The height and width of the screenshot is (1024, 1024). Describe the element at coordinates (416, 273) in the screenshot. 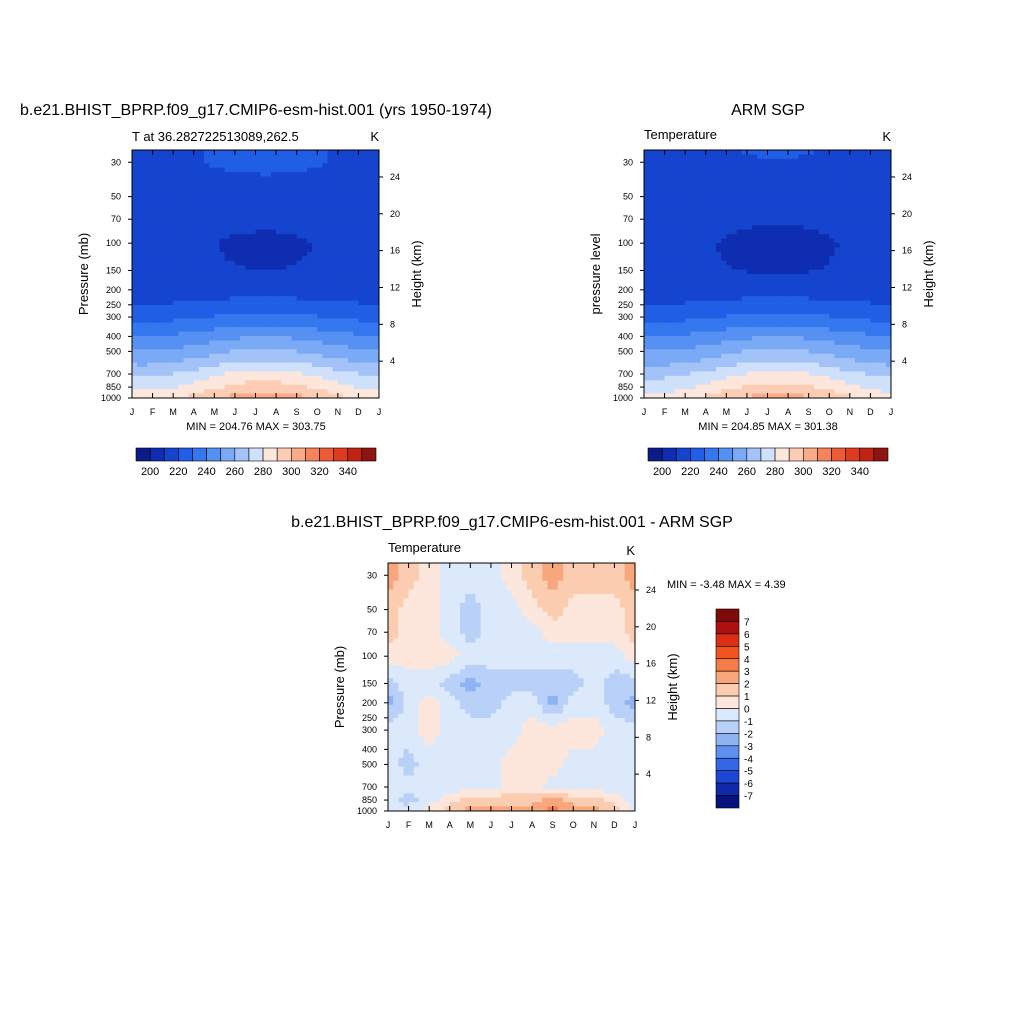

I see `y2label-model: Height (km)` at that location.